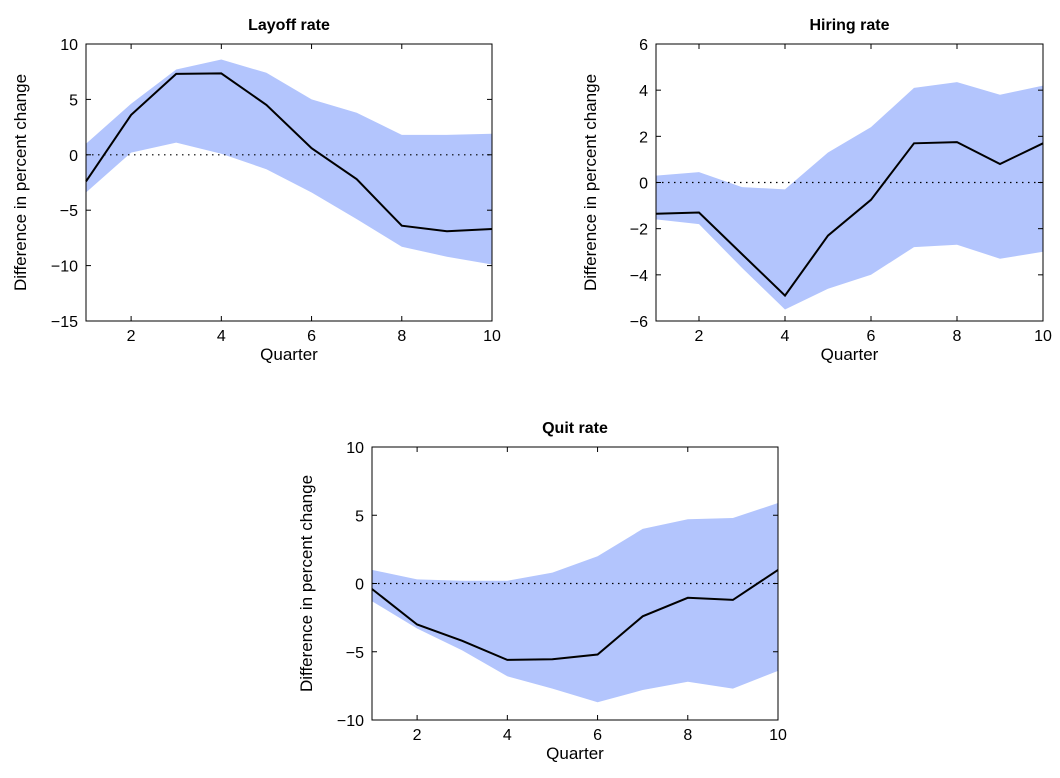 The height and width of the screenshot is (778, 1060). I want to click on chart-title: Hiring rate, so click(849, 25).